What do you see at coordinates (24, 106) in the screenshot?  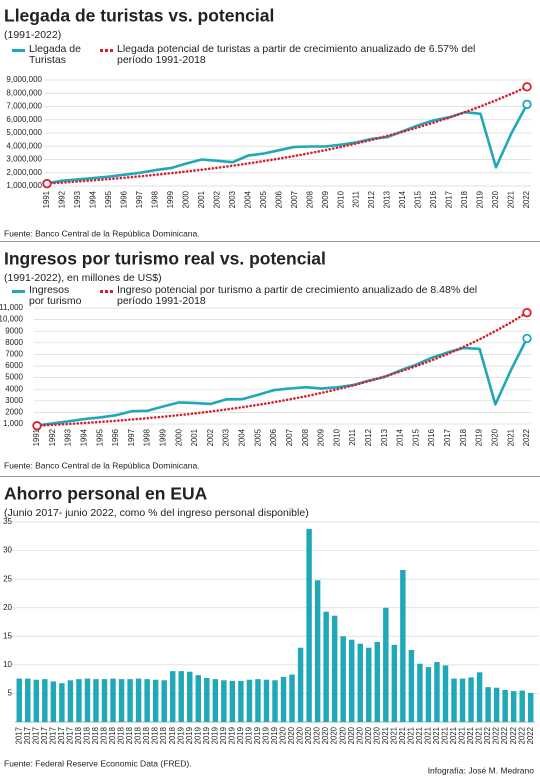 I see `y-tick-label: 7,000,000` at bounding box center [24, 106].